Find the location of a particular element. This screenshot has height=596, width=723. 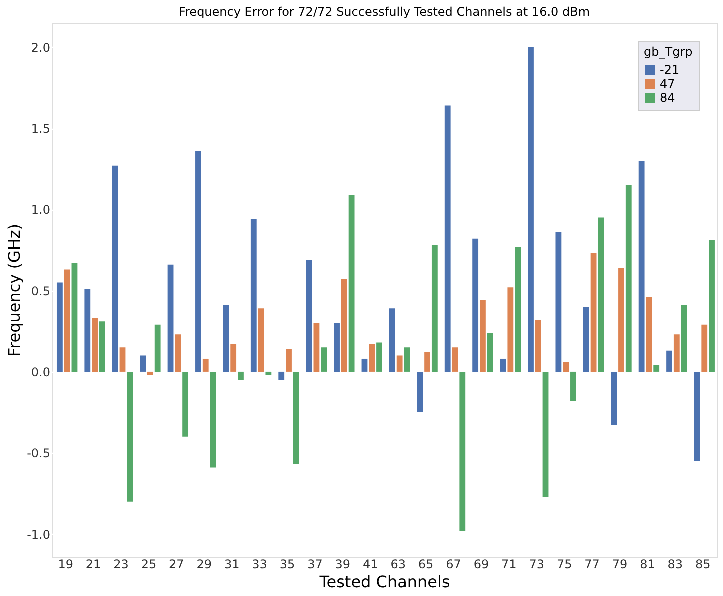

y-tick-label: 0.0 is located at coordinates (40, 372).